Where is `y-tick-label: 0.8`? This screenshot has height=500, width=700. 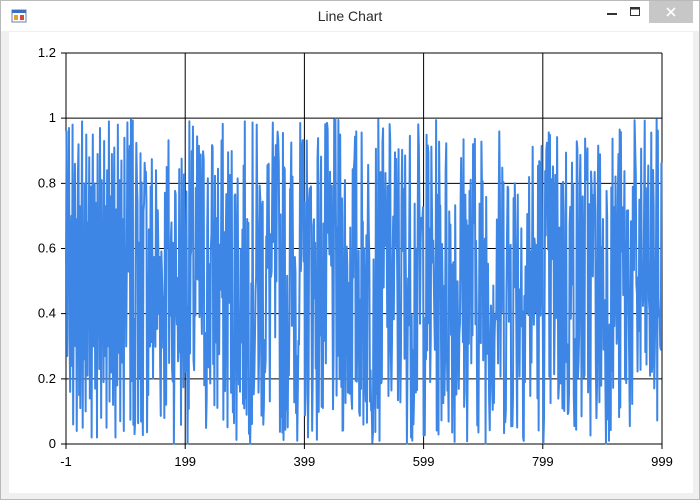 y-tick-label: 0.8 is located at coordinates (47, 182).